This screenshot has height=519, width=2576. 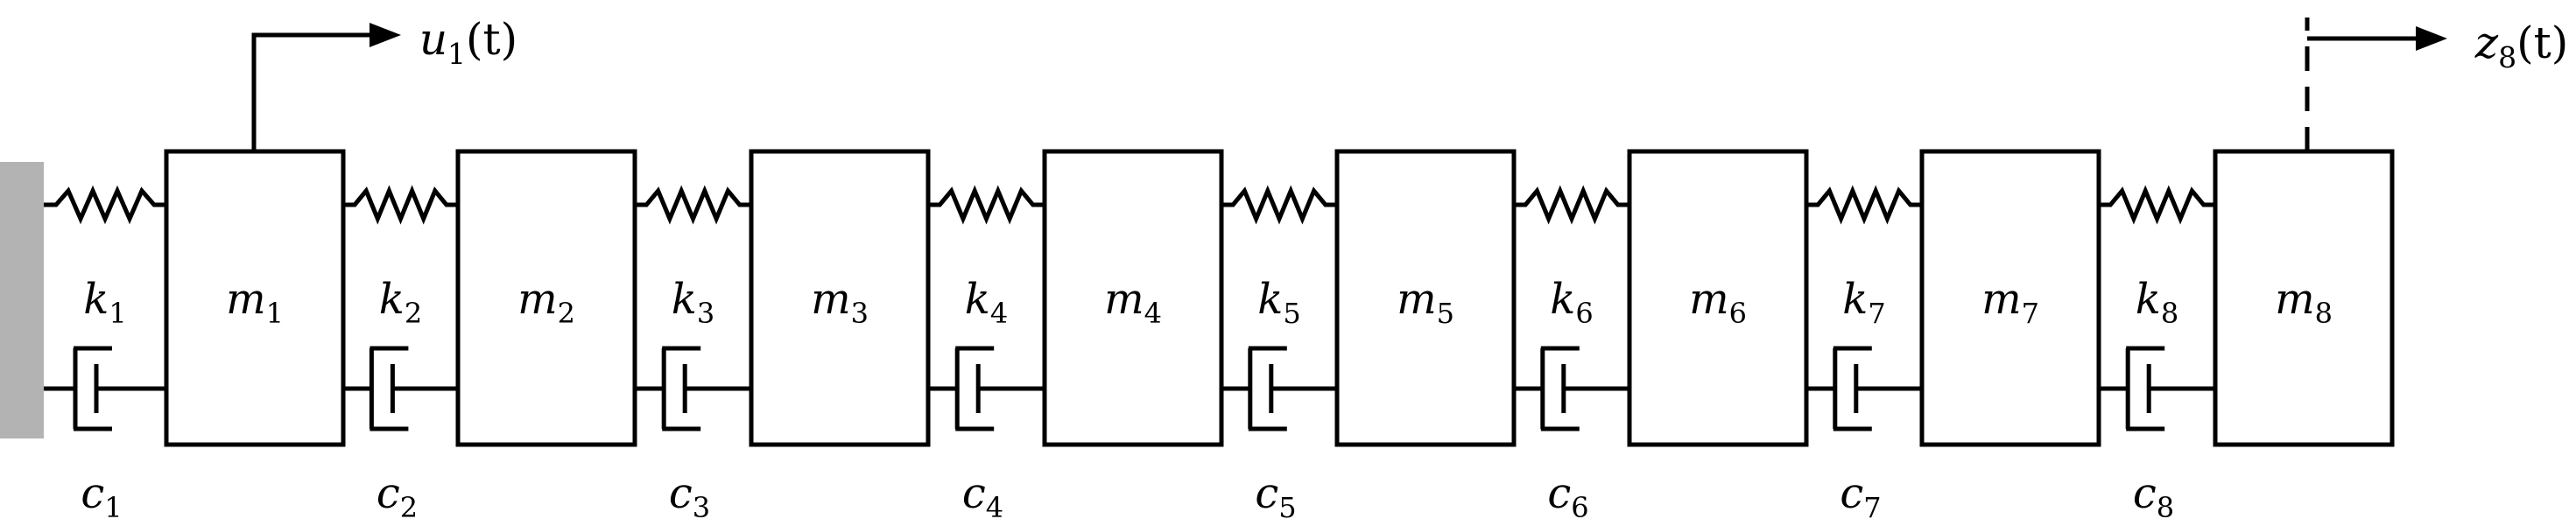 I want to click on spring-label-4: k4, so click(x=986, y=302).